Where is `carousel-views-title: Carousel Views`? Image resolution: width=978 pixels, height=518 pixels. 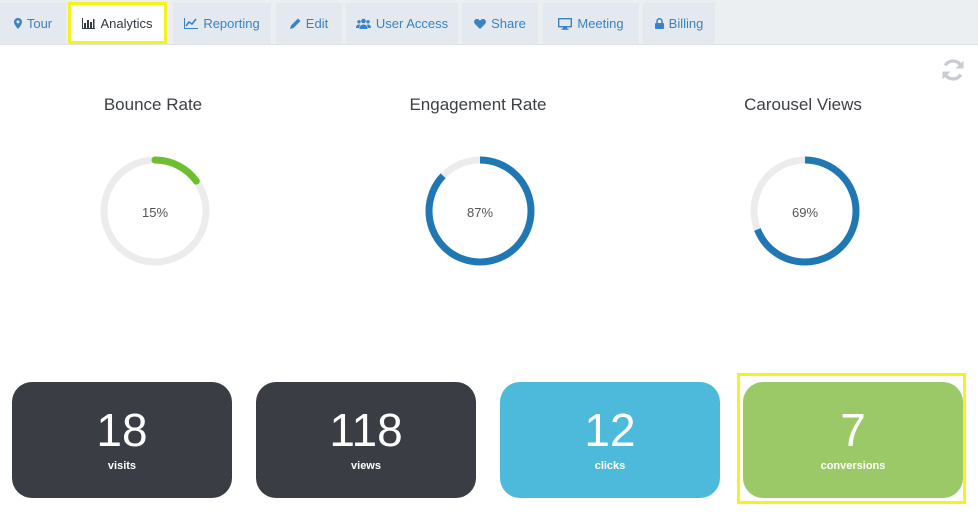
carousel-views-title: Carousel Views is located at coordinates (803, 104).